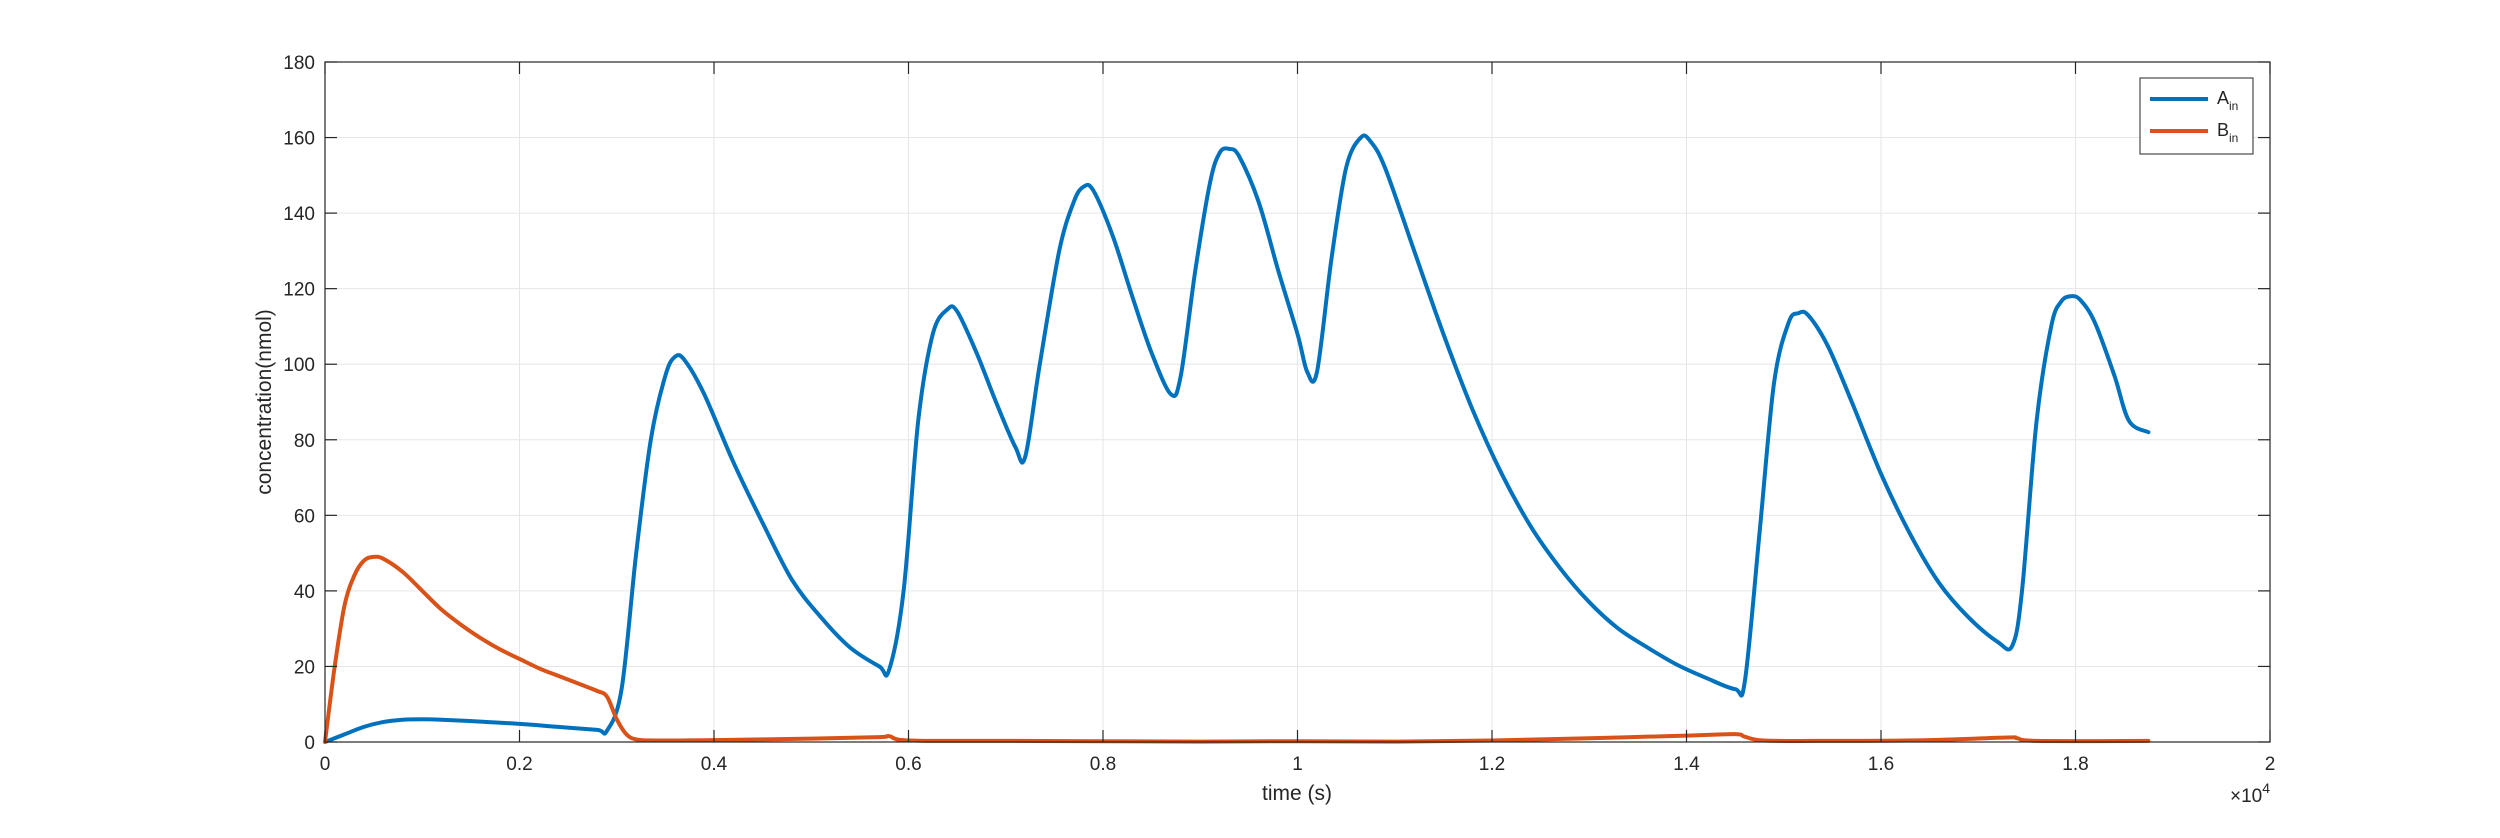 The image size is (2500, 838). Describe the element at coordinates (309, 743) in the screenshot. I see `y-tick-label: 0` at that location.